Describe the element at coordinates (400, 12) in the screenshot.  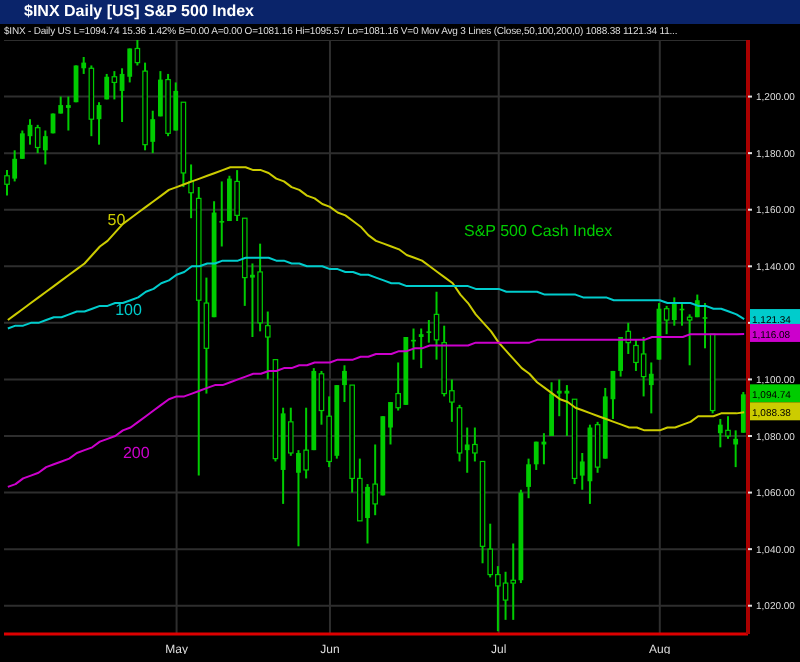
I see `chart-title: $INX Daily [US] S&P 500 Index` at that location.